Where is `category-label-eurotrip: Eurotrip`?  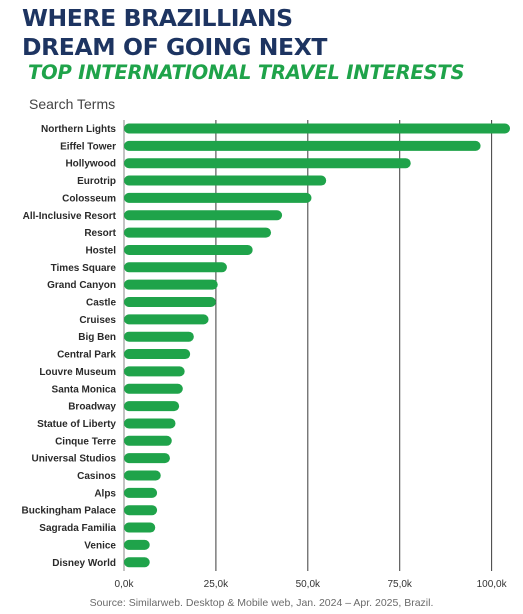
category-label-eurotrip: Eurotrip is located at coordinates (96, 181).